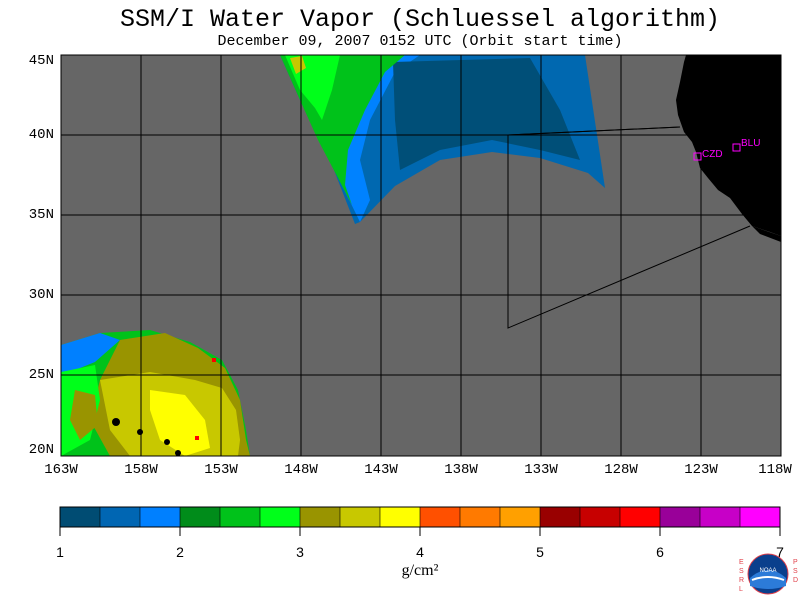  What do you see at coordinates (540, 552) in the screenshot?
I see `colorbar-tick-label: 5` at bounding box center [540, 552].